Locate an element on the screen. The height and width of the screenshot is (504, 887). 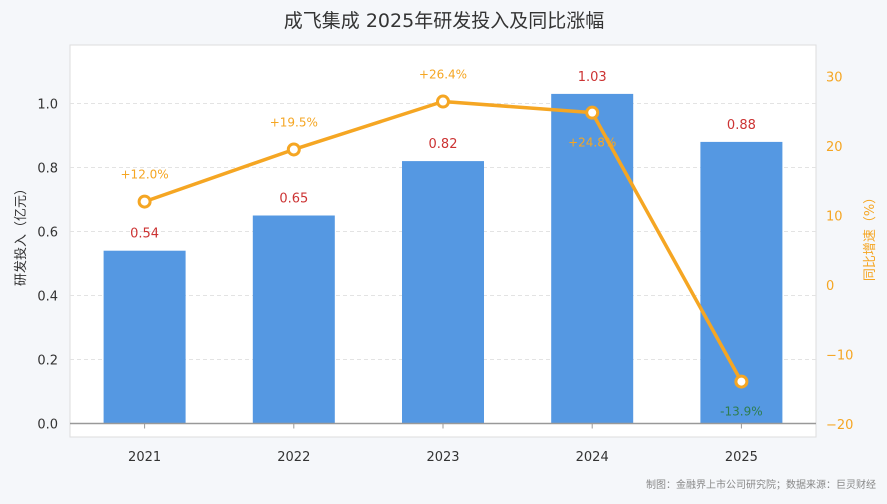
y2-tick-label: −10 is located at coordinates (839, 356).